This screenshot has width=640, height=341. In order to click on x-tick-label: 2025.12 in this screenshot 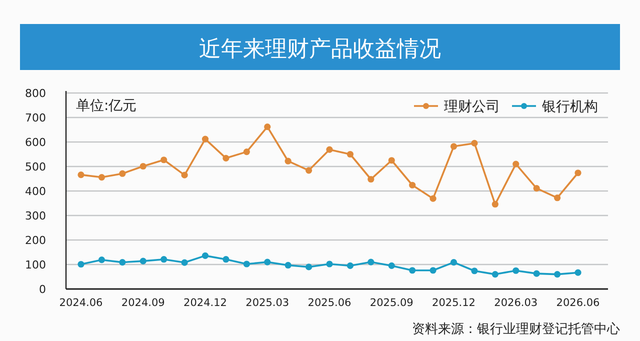, I will do `click(454, 303)`.